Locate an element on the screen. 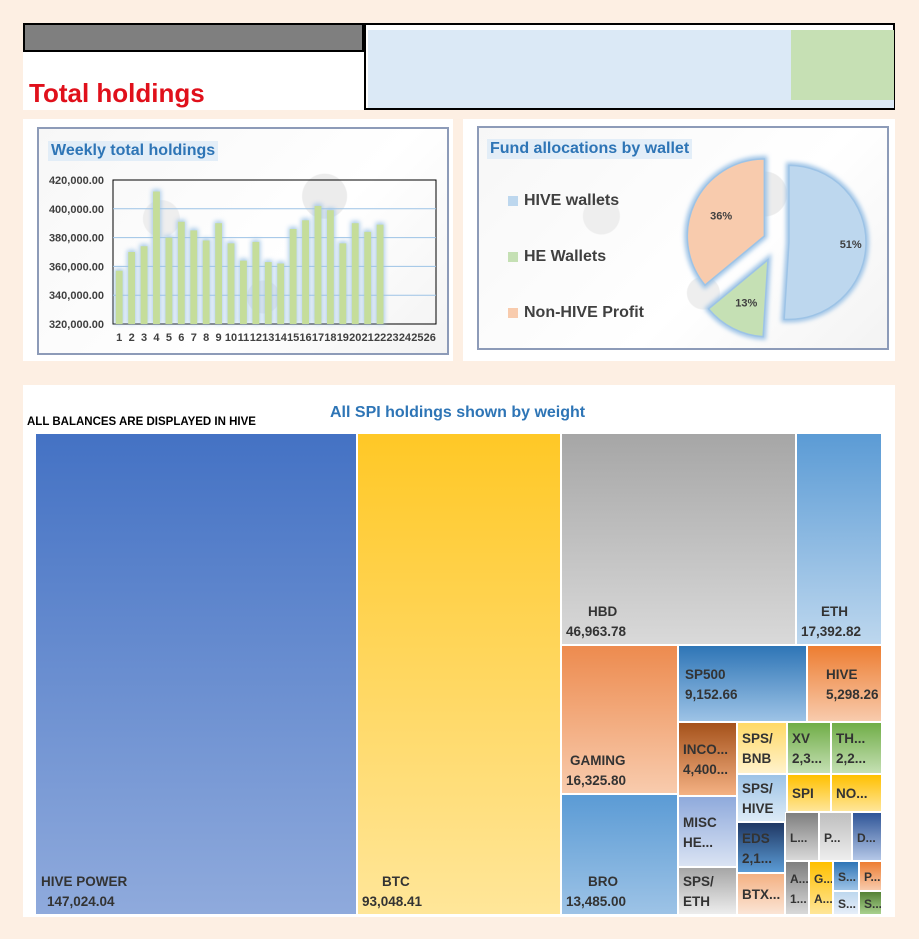 The height and width of the screenshot is (939, 919). weekly-ytick-label: 360,000.00 is located at coordinates (76, 267).